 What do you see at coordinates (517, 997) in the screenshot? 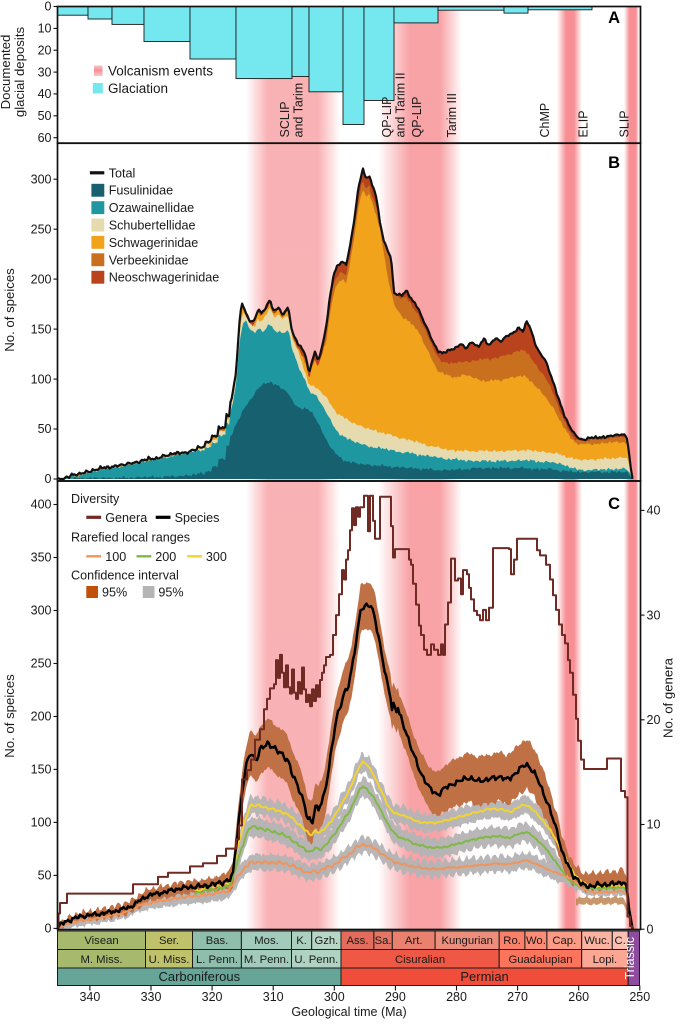
I see `svg-text: 270` at bounding box center [517, 997].